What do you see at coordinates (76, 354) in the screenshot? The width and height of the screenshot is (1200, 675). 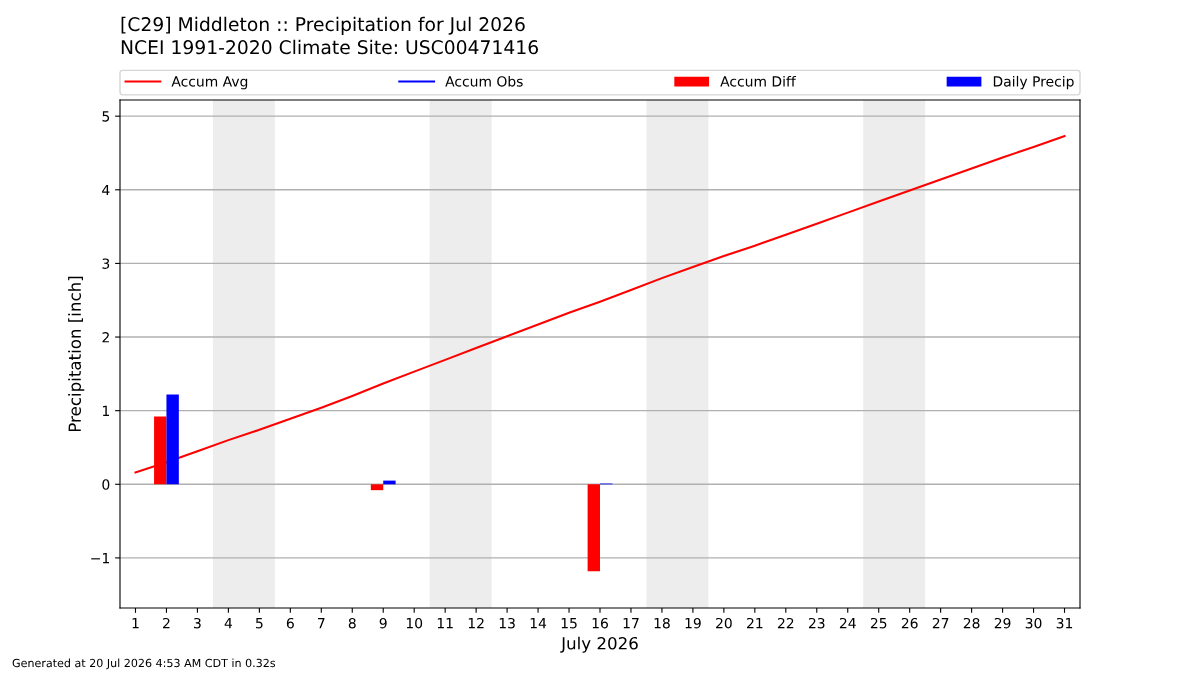 I see `y-axis-title: Precipitation [inch]` at bounding box center [76, 354].